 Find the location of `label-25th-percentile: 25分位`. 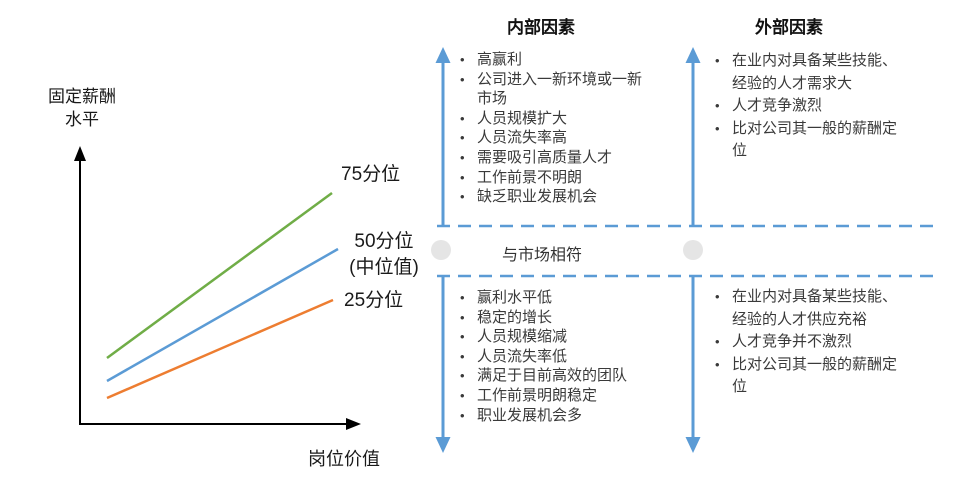

label-25th-percentile: 25分位 is located at coordinates (374, 300).